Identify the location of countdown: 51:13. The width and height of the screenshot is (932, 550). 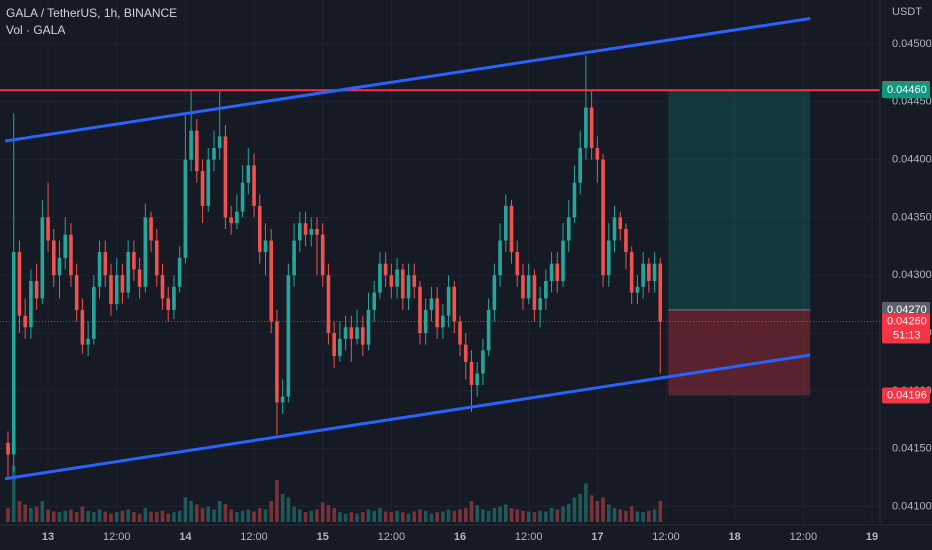
(907, 335).